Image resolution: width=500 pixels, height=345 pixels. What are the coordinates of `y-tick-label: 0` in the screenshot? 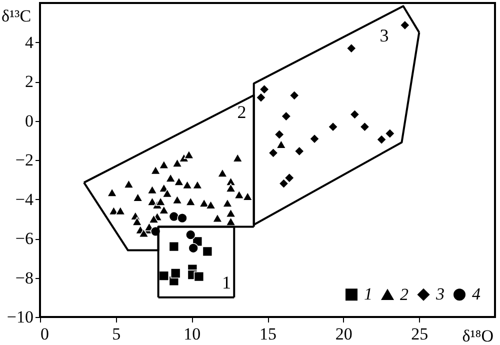 It's located at (29, 120).